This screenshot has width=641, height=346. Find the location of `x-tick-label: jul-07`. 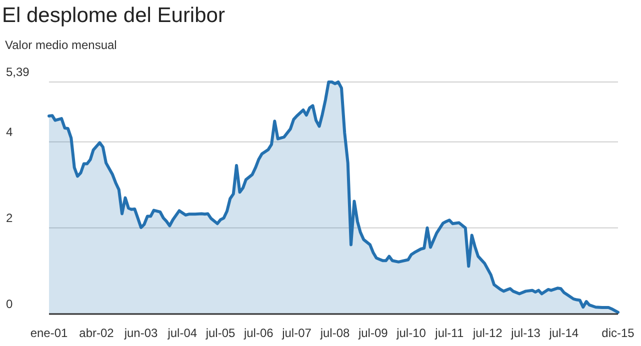

x-tick-label: jul-07 is located at coordinates (296, 333).